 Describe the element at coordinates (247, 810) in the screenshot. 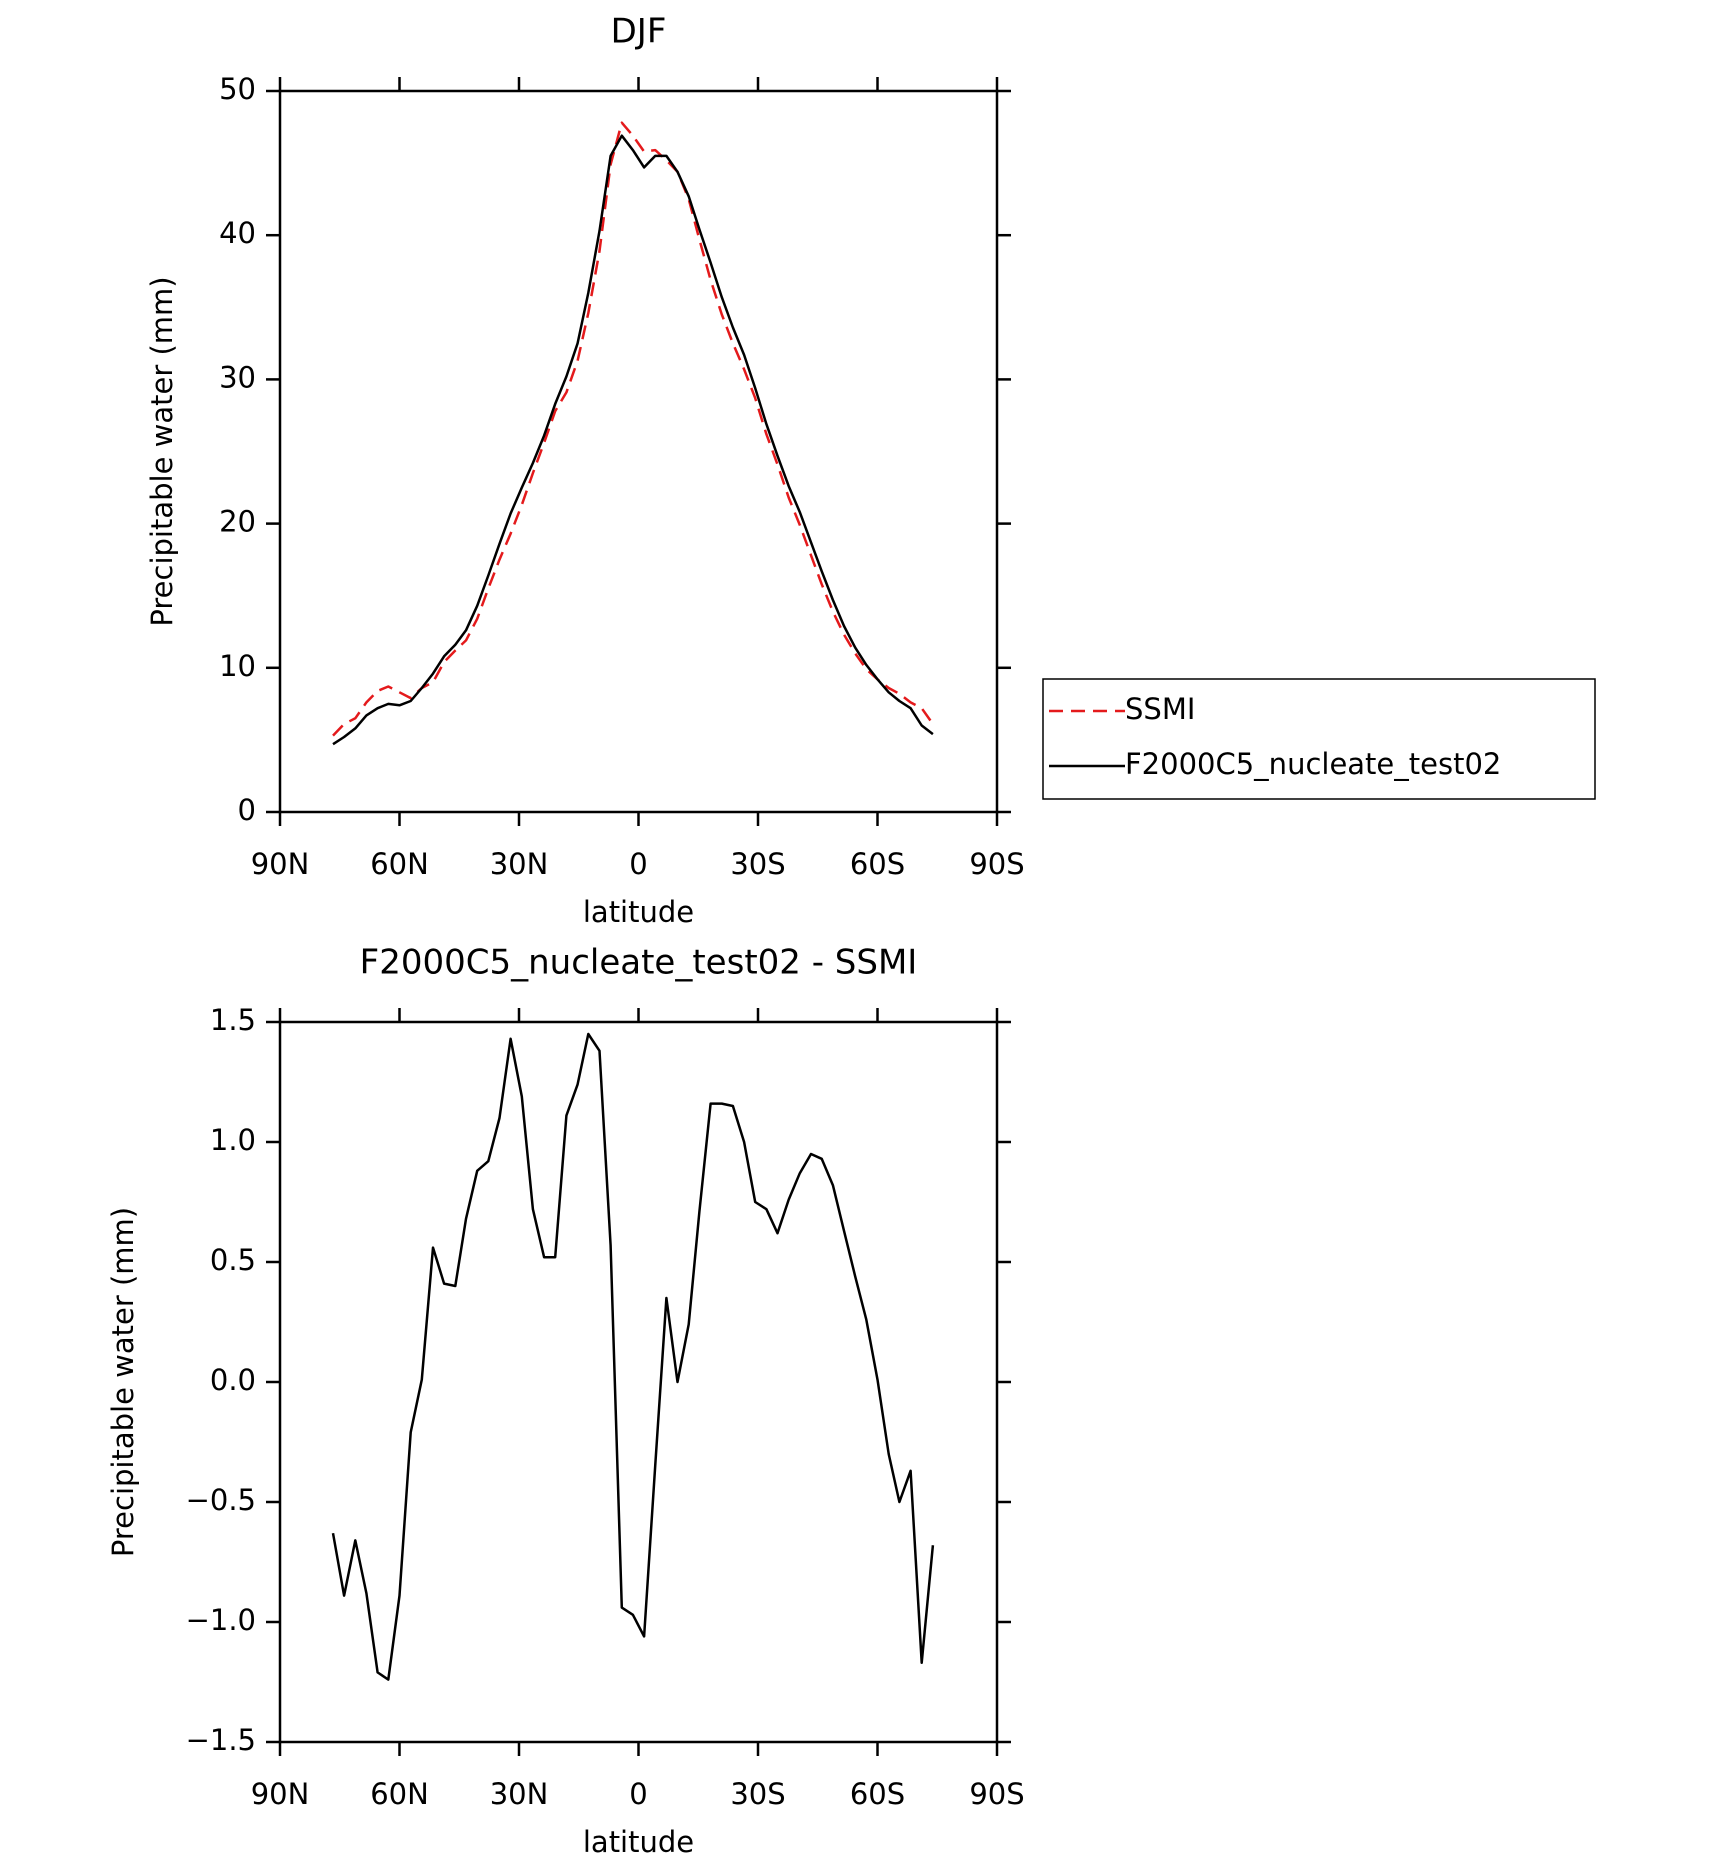

I see `y-tick-label: 0` at that location.